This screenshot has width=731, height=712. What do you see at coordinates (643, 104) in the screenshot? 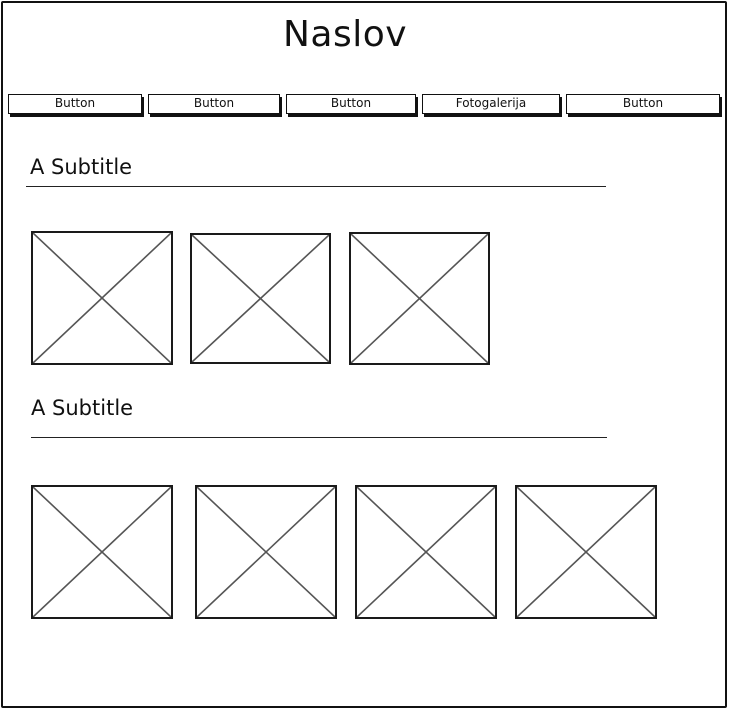
I see `nav-button-5: Button` at bounding box center [643, 104].